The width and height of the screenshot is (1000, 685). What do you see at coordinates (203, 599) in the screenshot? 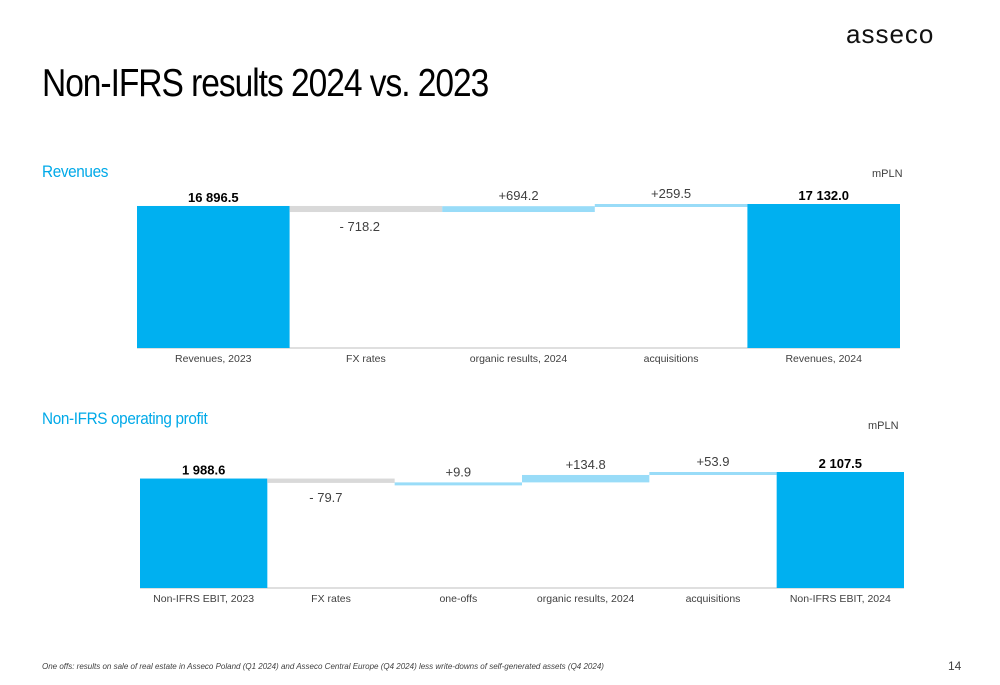
I see `category-label: Non-IFRS EBIT, 2023` at bounding box center [203, 599].